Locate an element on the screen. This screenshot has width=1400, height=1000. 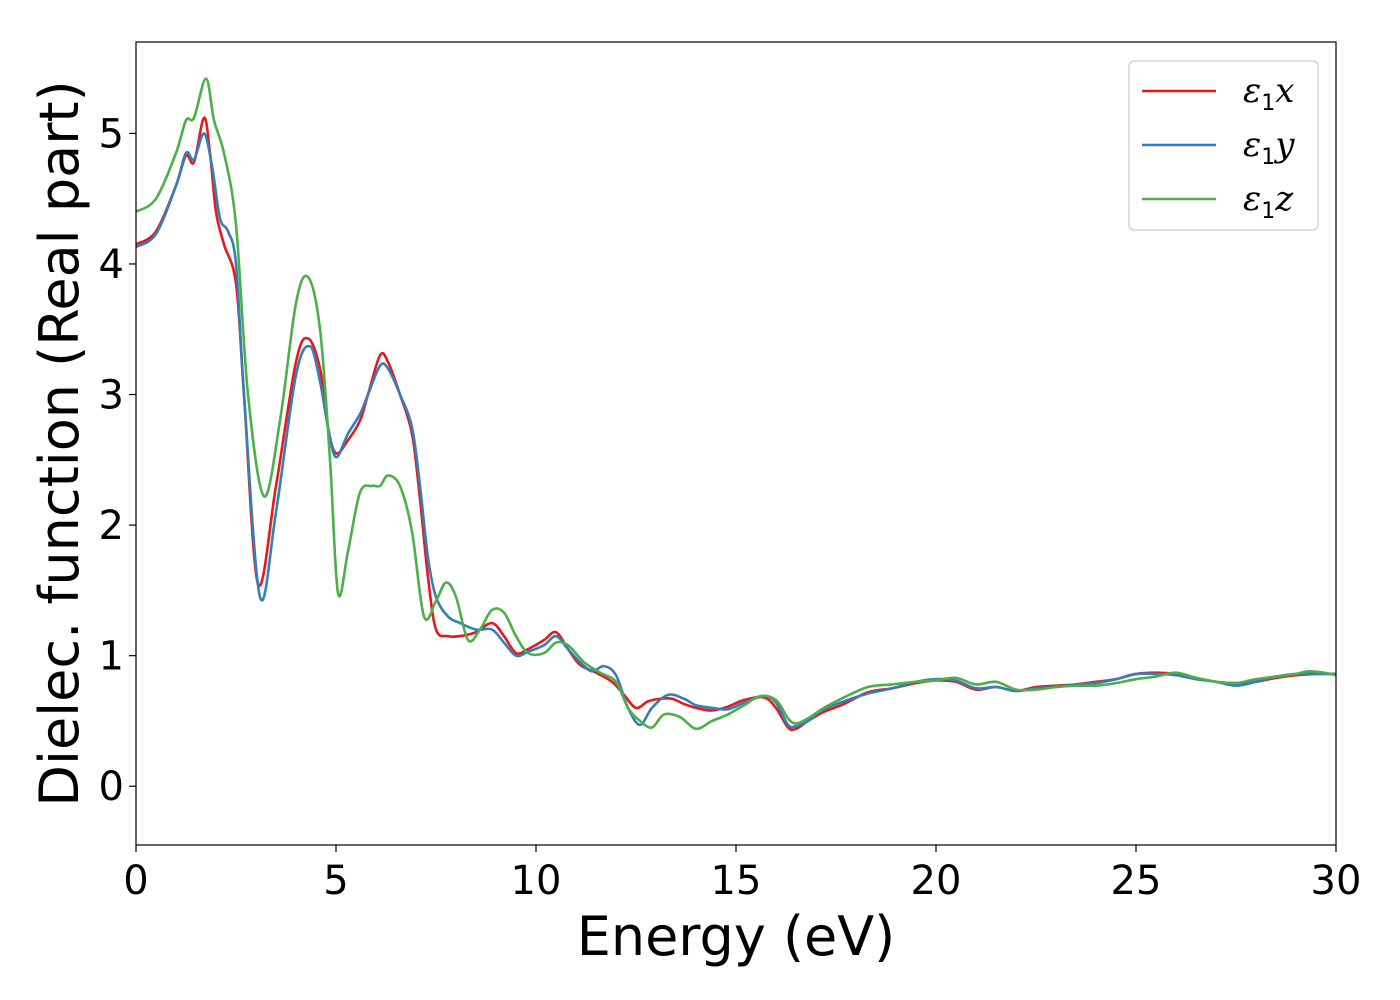
x-axis-label: Energy (eV) is located at coordinates (736, 936).